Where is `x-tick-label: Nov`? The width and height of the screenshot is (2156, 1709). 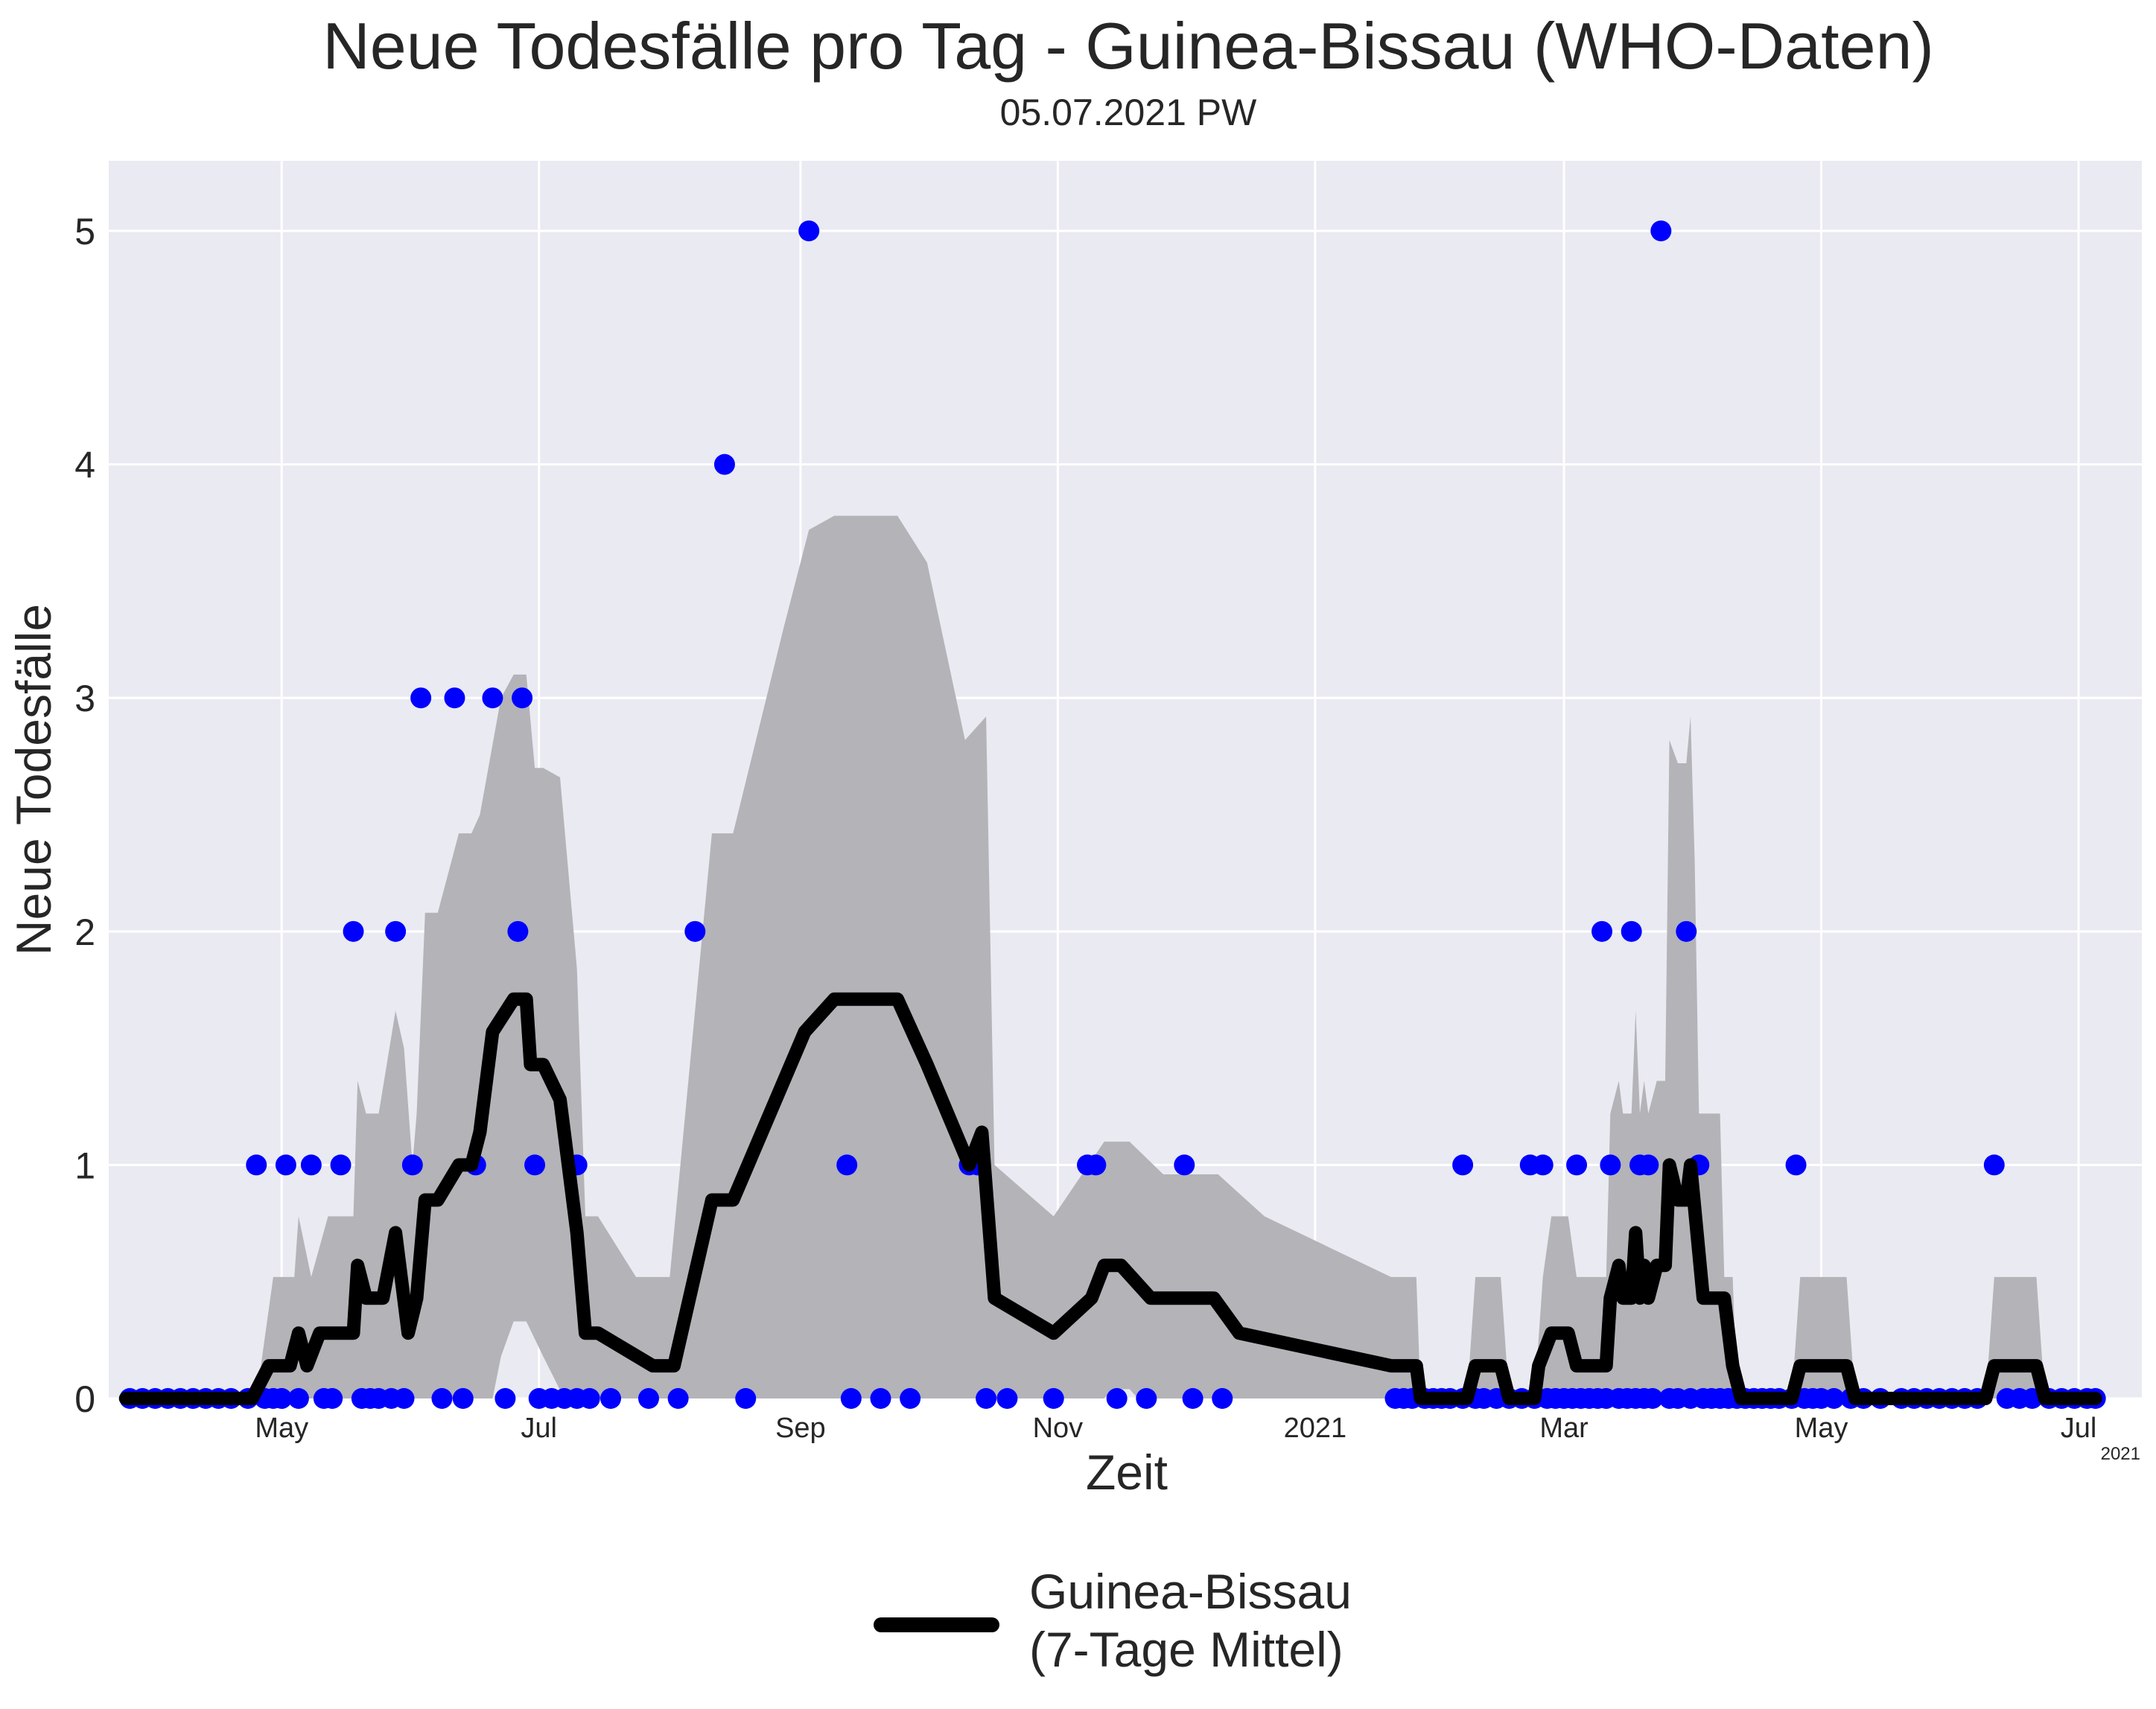 x-tick-label: Nov is located at coordinates (1058, 1428).